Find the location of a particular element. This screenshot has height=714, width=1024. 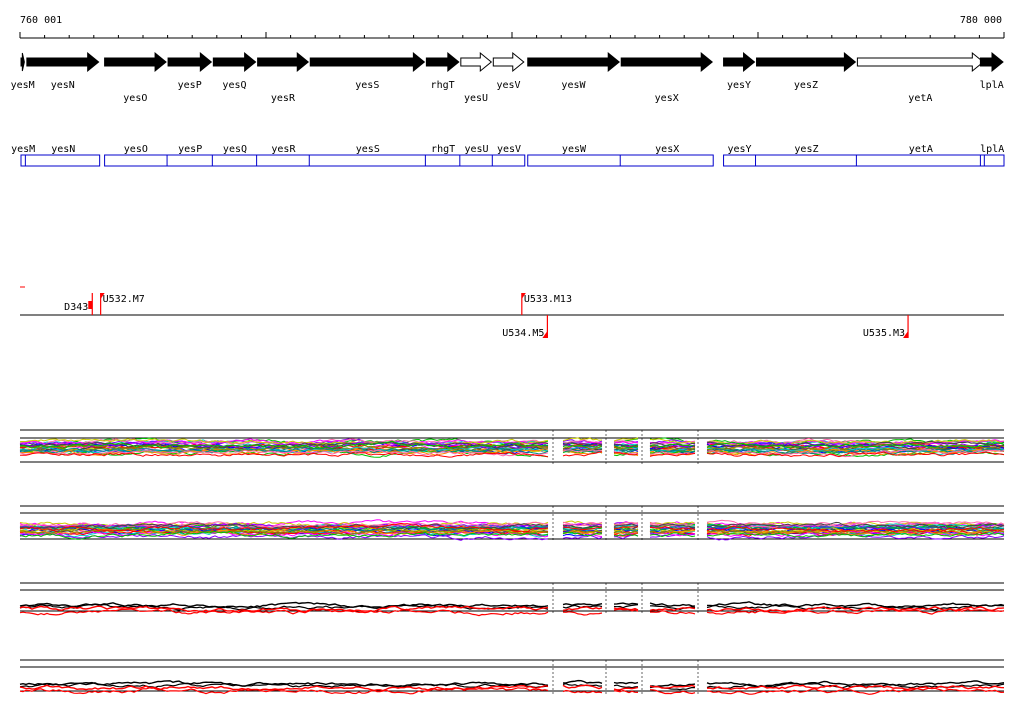

transcript-unit: yesO yesP yesQ yesR yesS rhgT yesU yesV is located at coordinates (315, 155).